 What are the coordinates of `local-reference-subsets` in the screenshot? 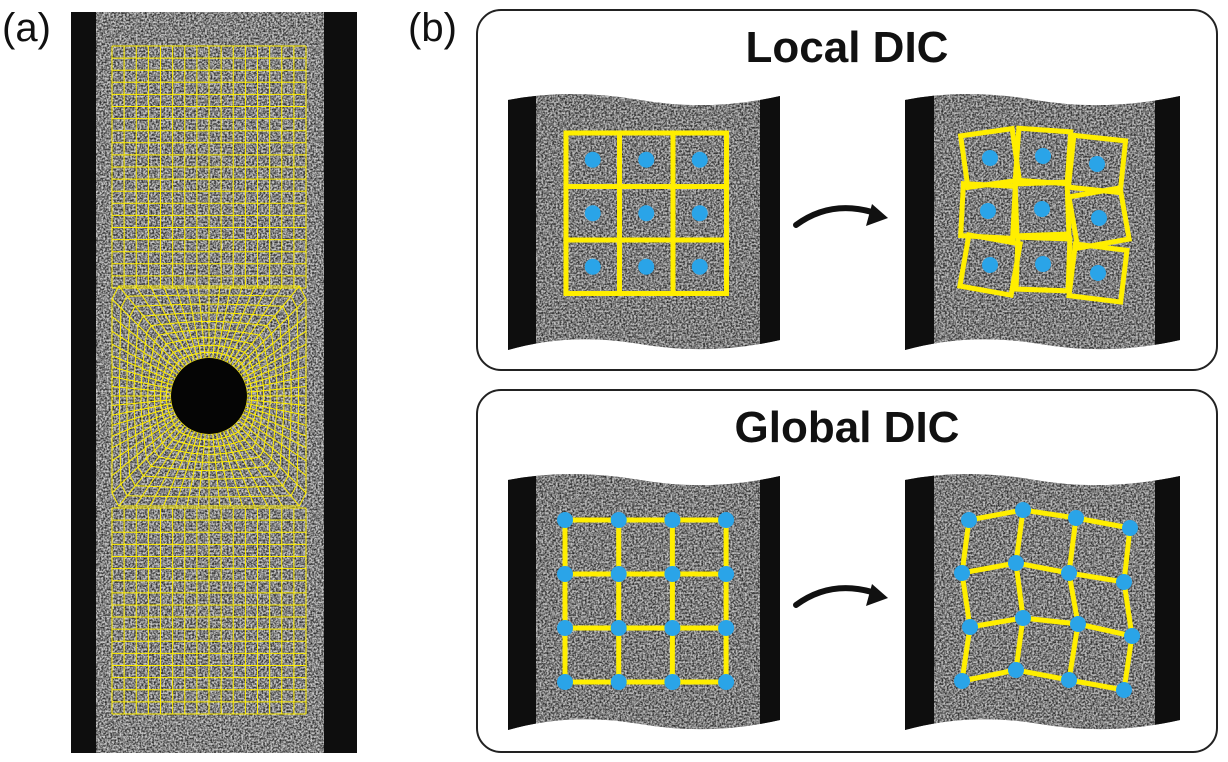 It's located at (646, 213).